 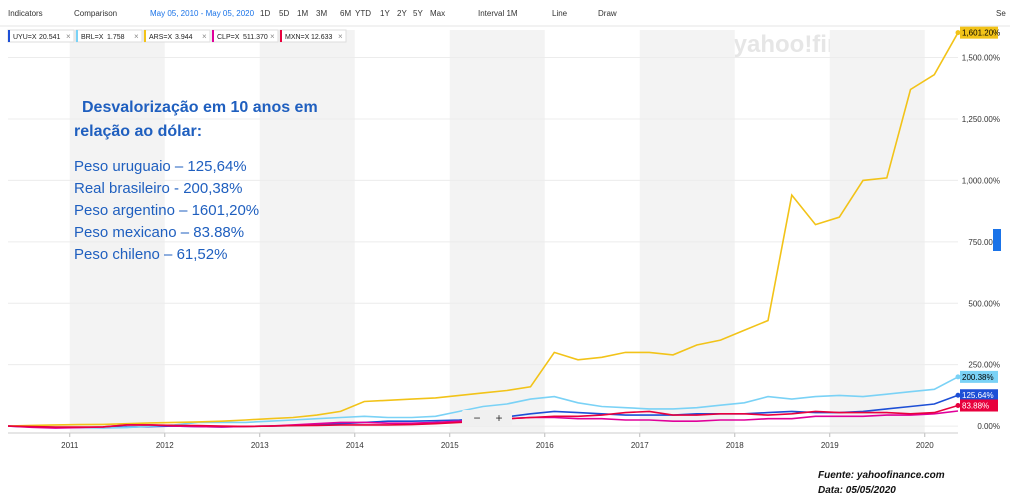 What do you see at coordinates (363, 13) in the screenshot?
I see `range-button: YTD` at bounding box center [363, 13].